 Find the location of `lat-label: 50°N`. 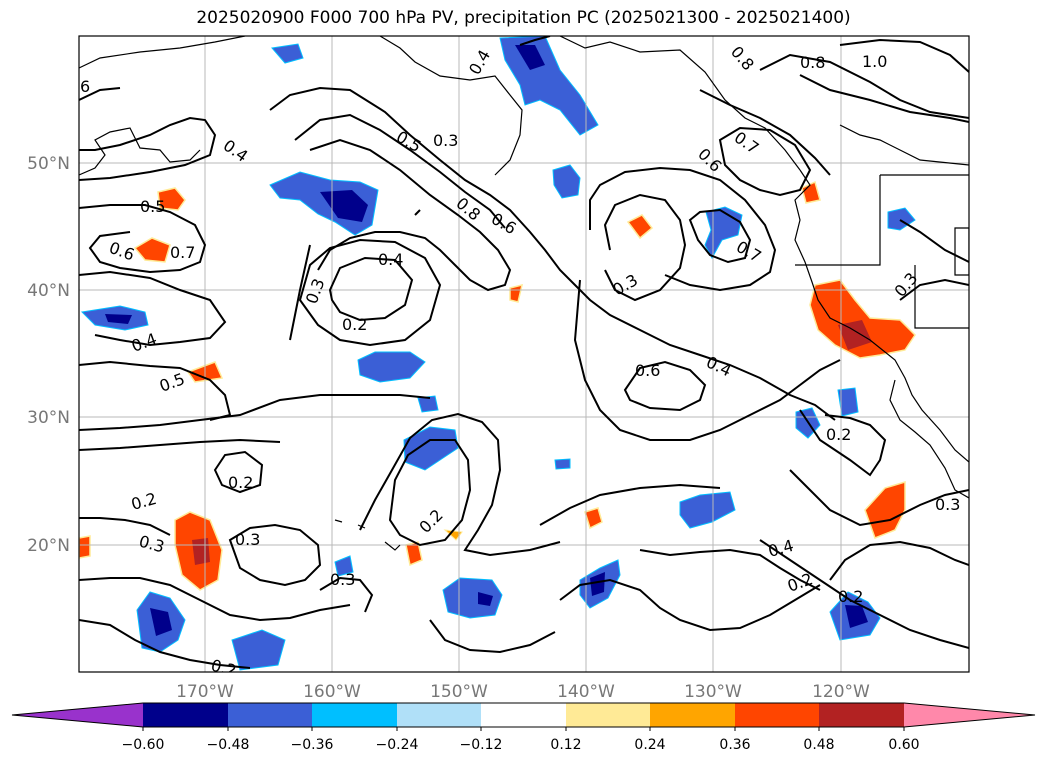

lat-label: 50°N is located at coordinates (48, 164).